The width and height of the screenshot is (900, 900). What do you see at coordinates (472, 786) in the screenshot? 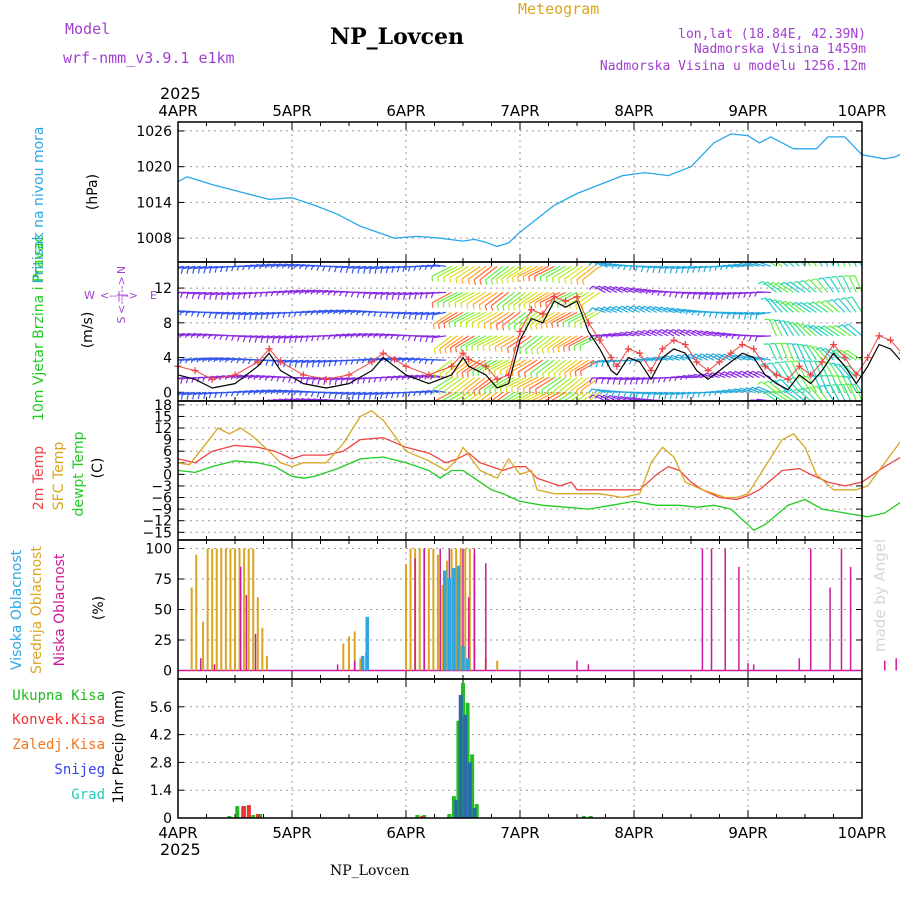
I see `precip-bar` at bounding box center [472, 786].